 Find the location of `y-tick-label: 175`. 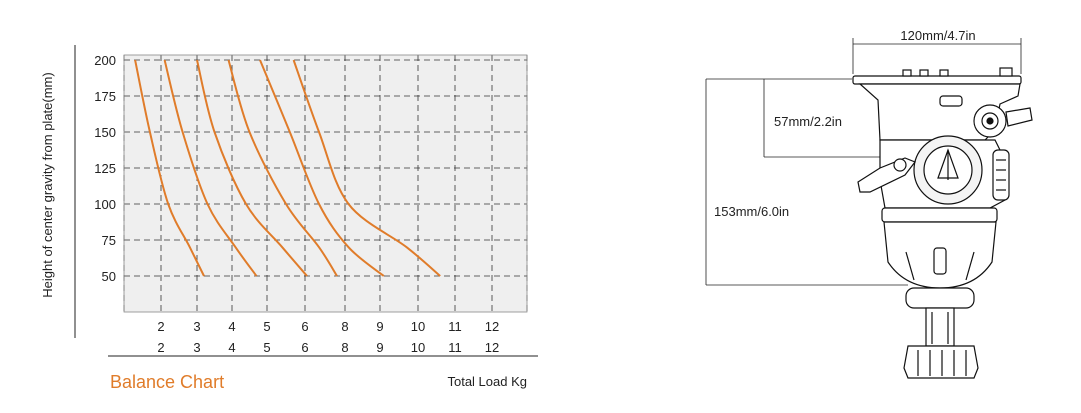

y-tick-label: 175 is located at coordinates (105, 96).